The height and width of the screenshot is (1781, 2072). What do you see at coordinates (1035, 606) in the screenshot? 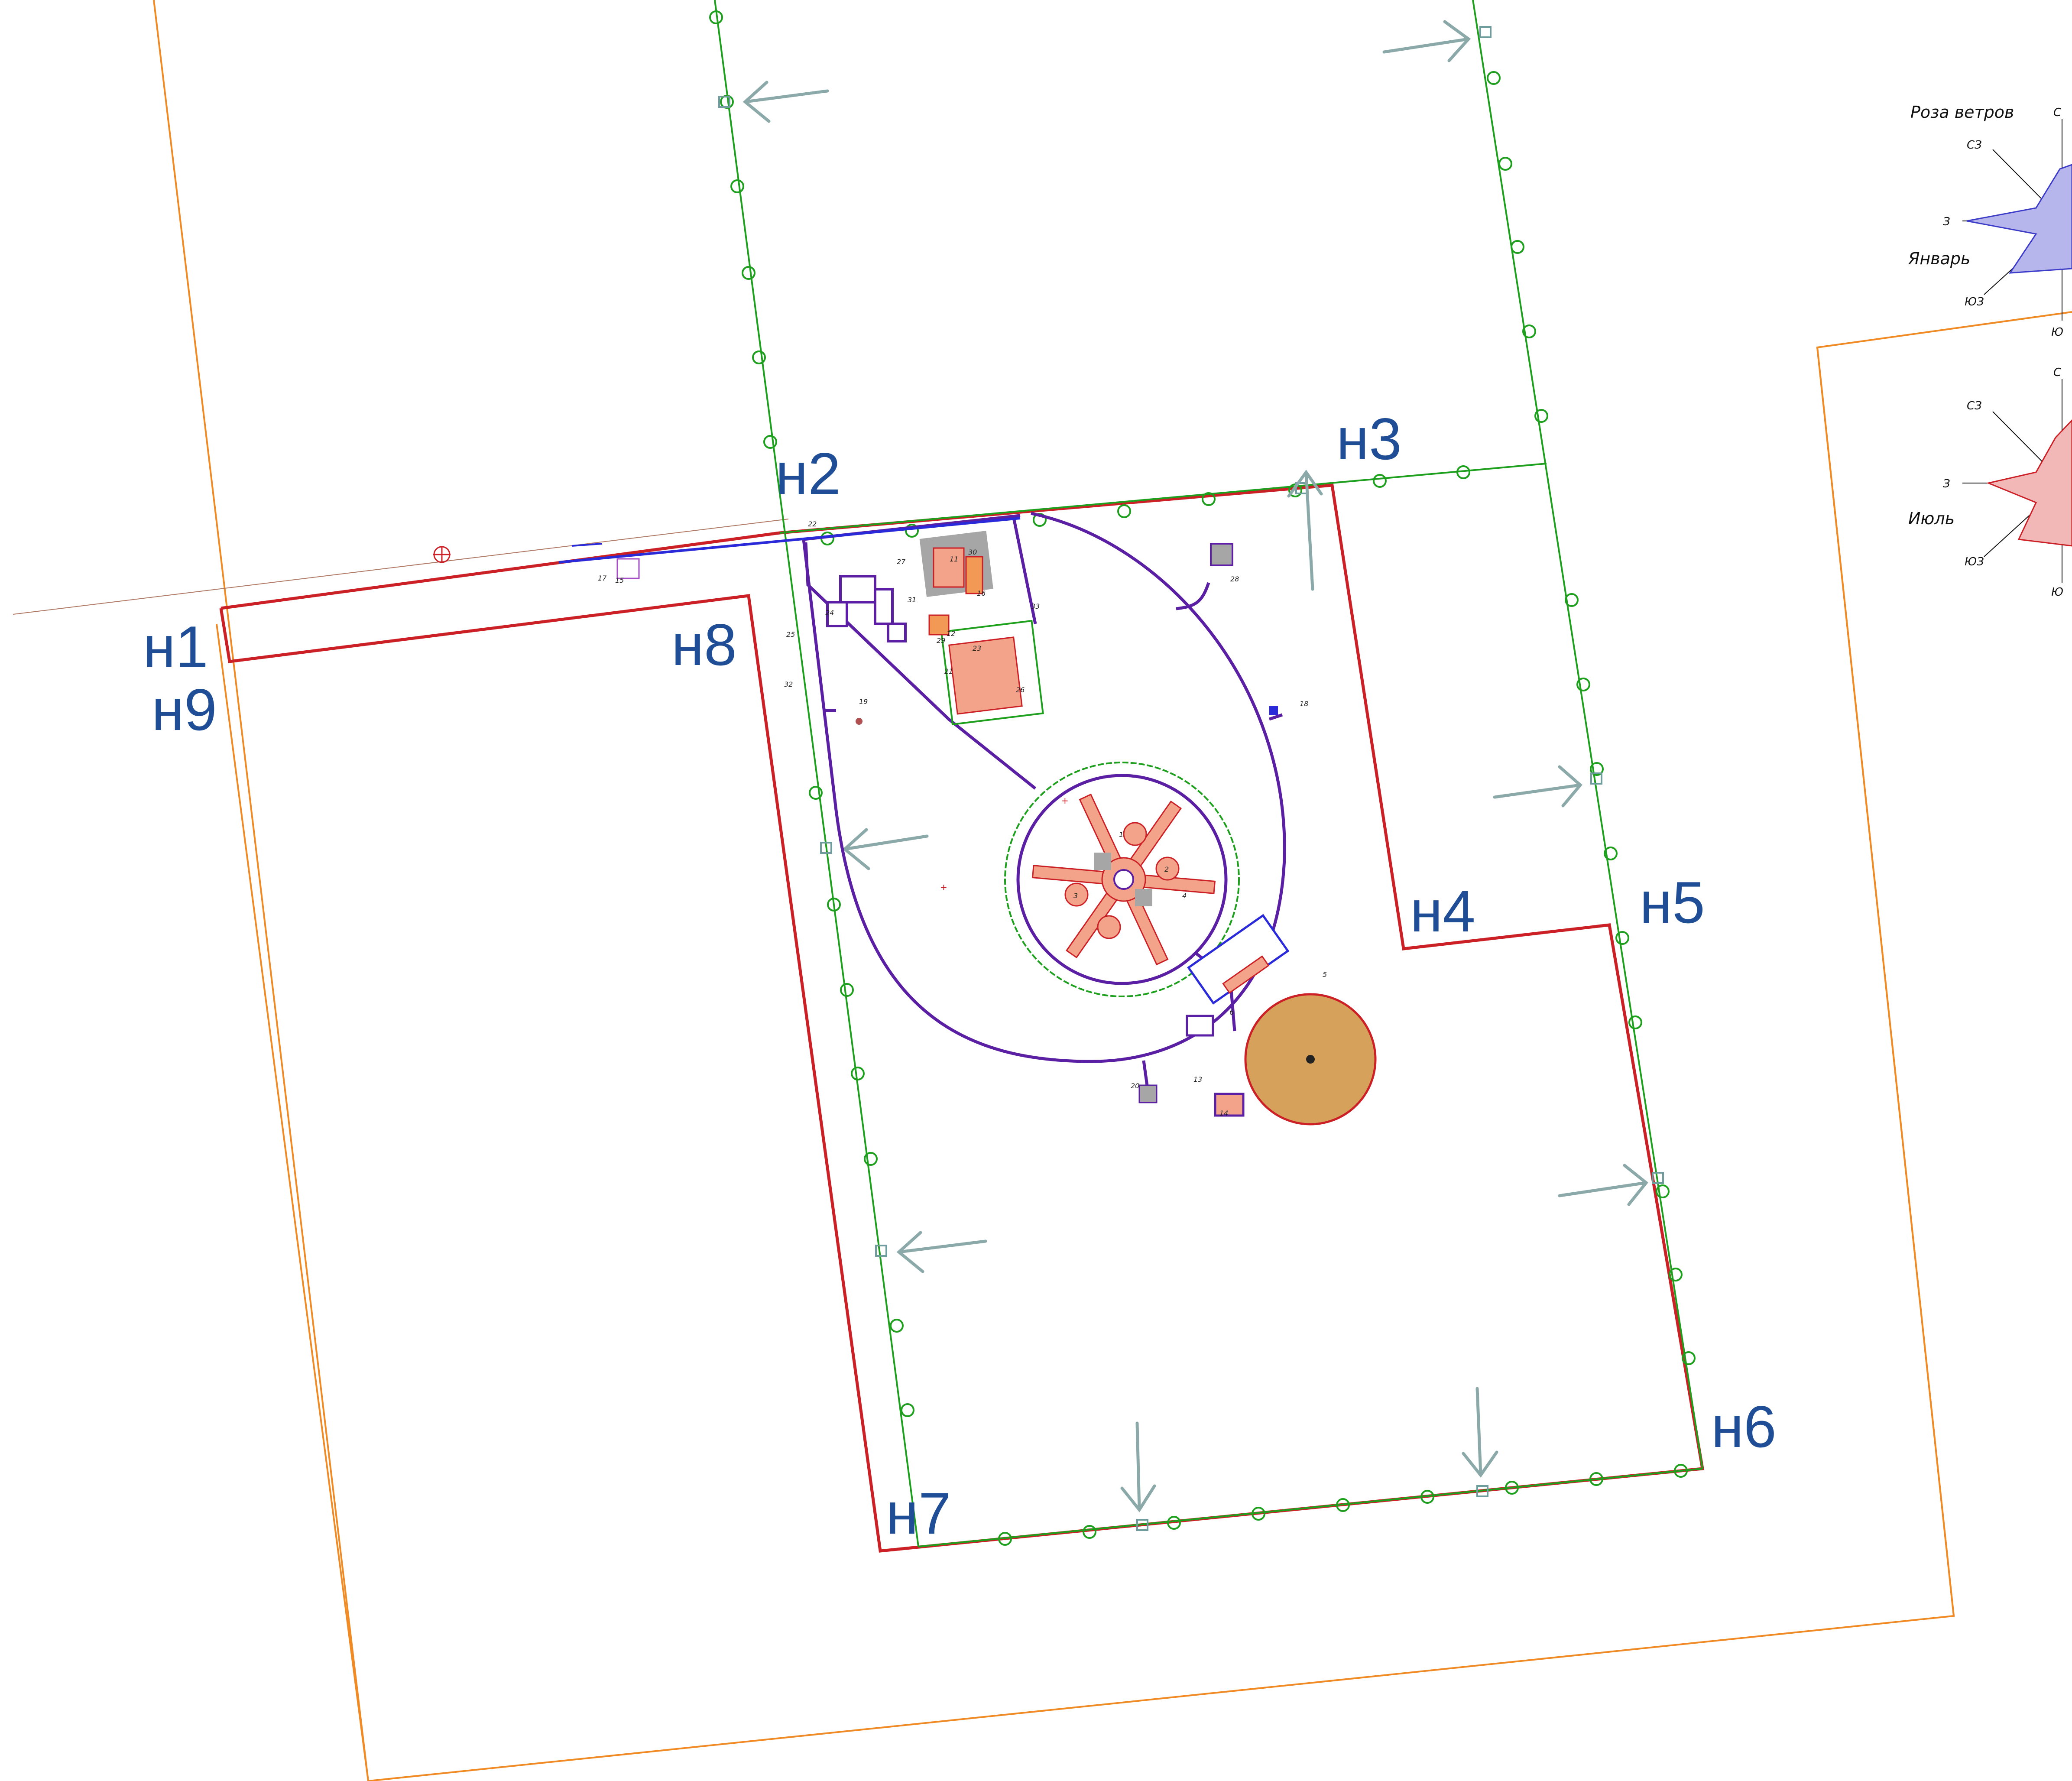
I see `label-33: 33` at bounding box center [1035, 606].